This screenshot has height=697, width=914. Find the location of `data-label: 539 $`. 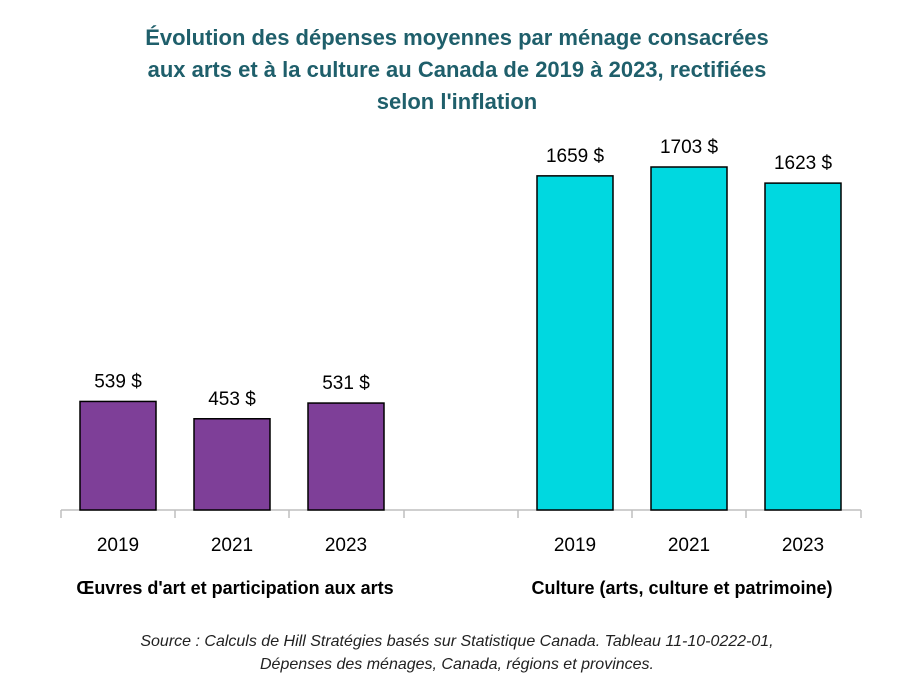

data-label: 539 $ is located at coordinates (118, 381).